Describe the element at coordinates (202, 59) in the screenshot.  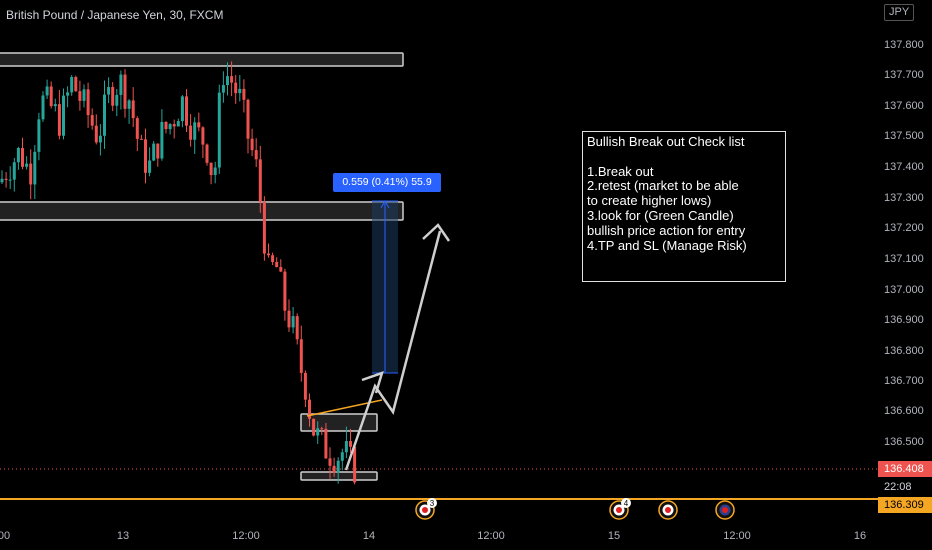
I see `resistance-zone` at that location.